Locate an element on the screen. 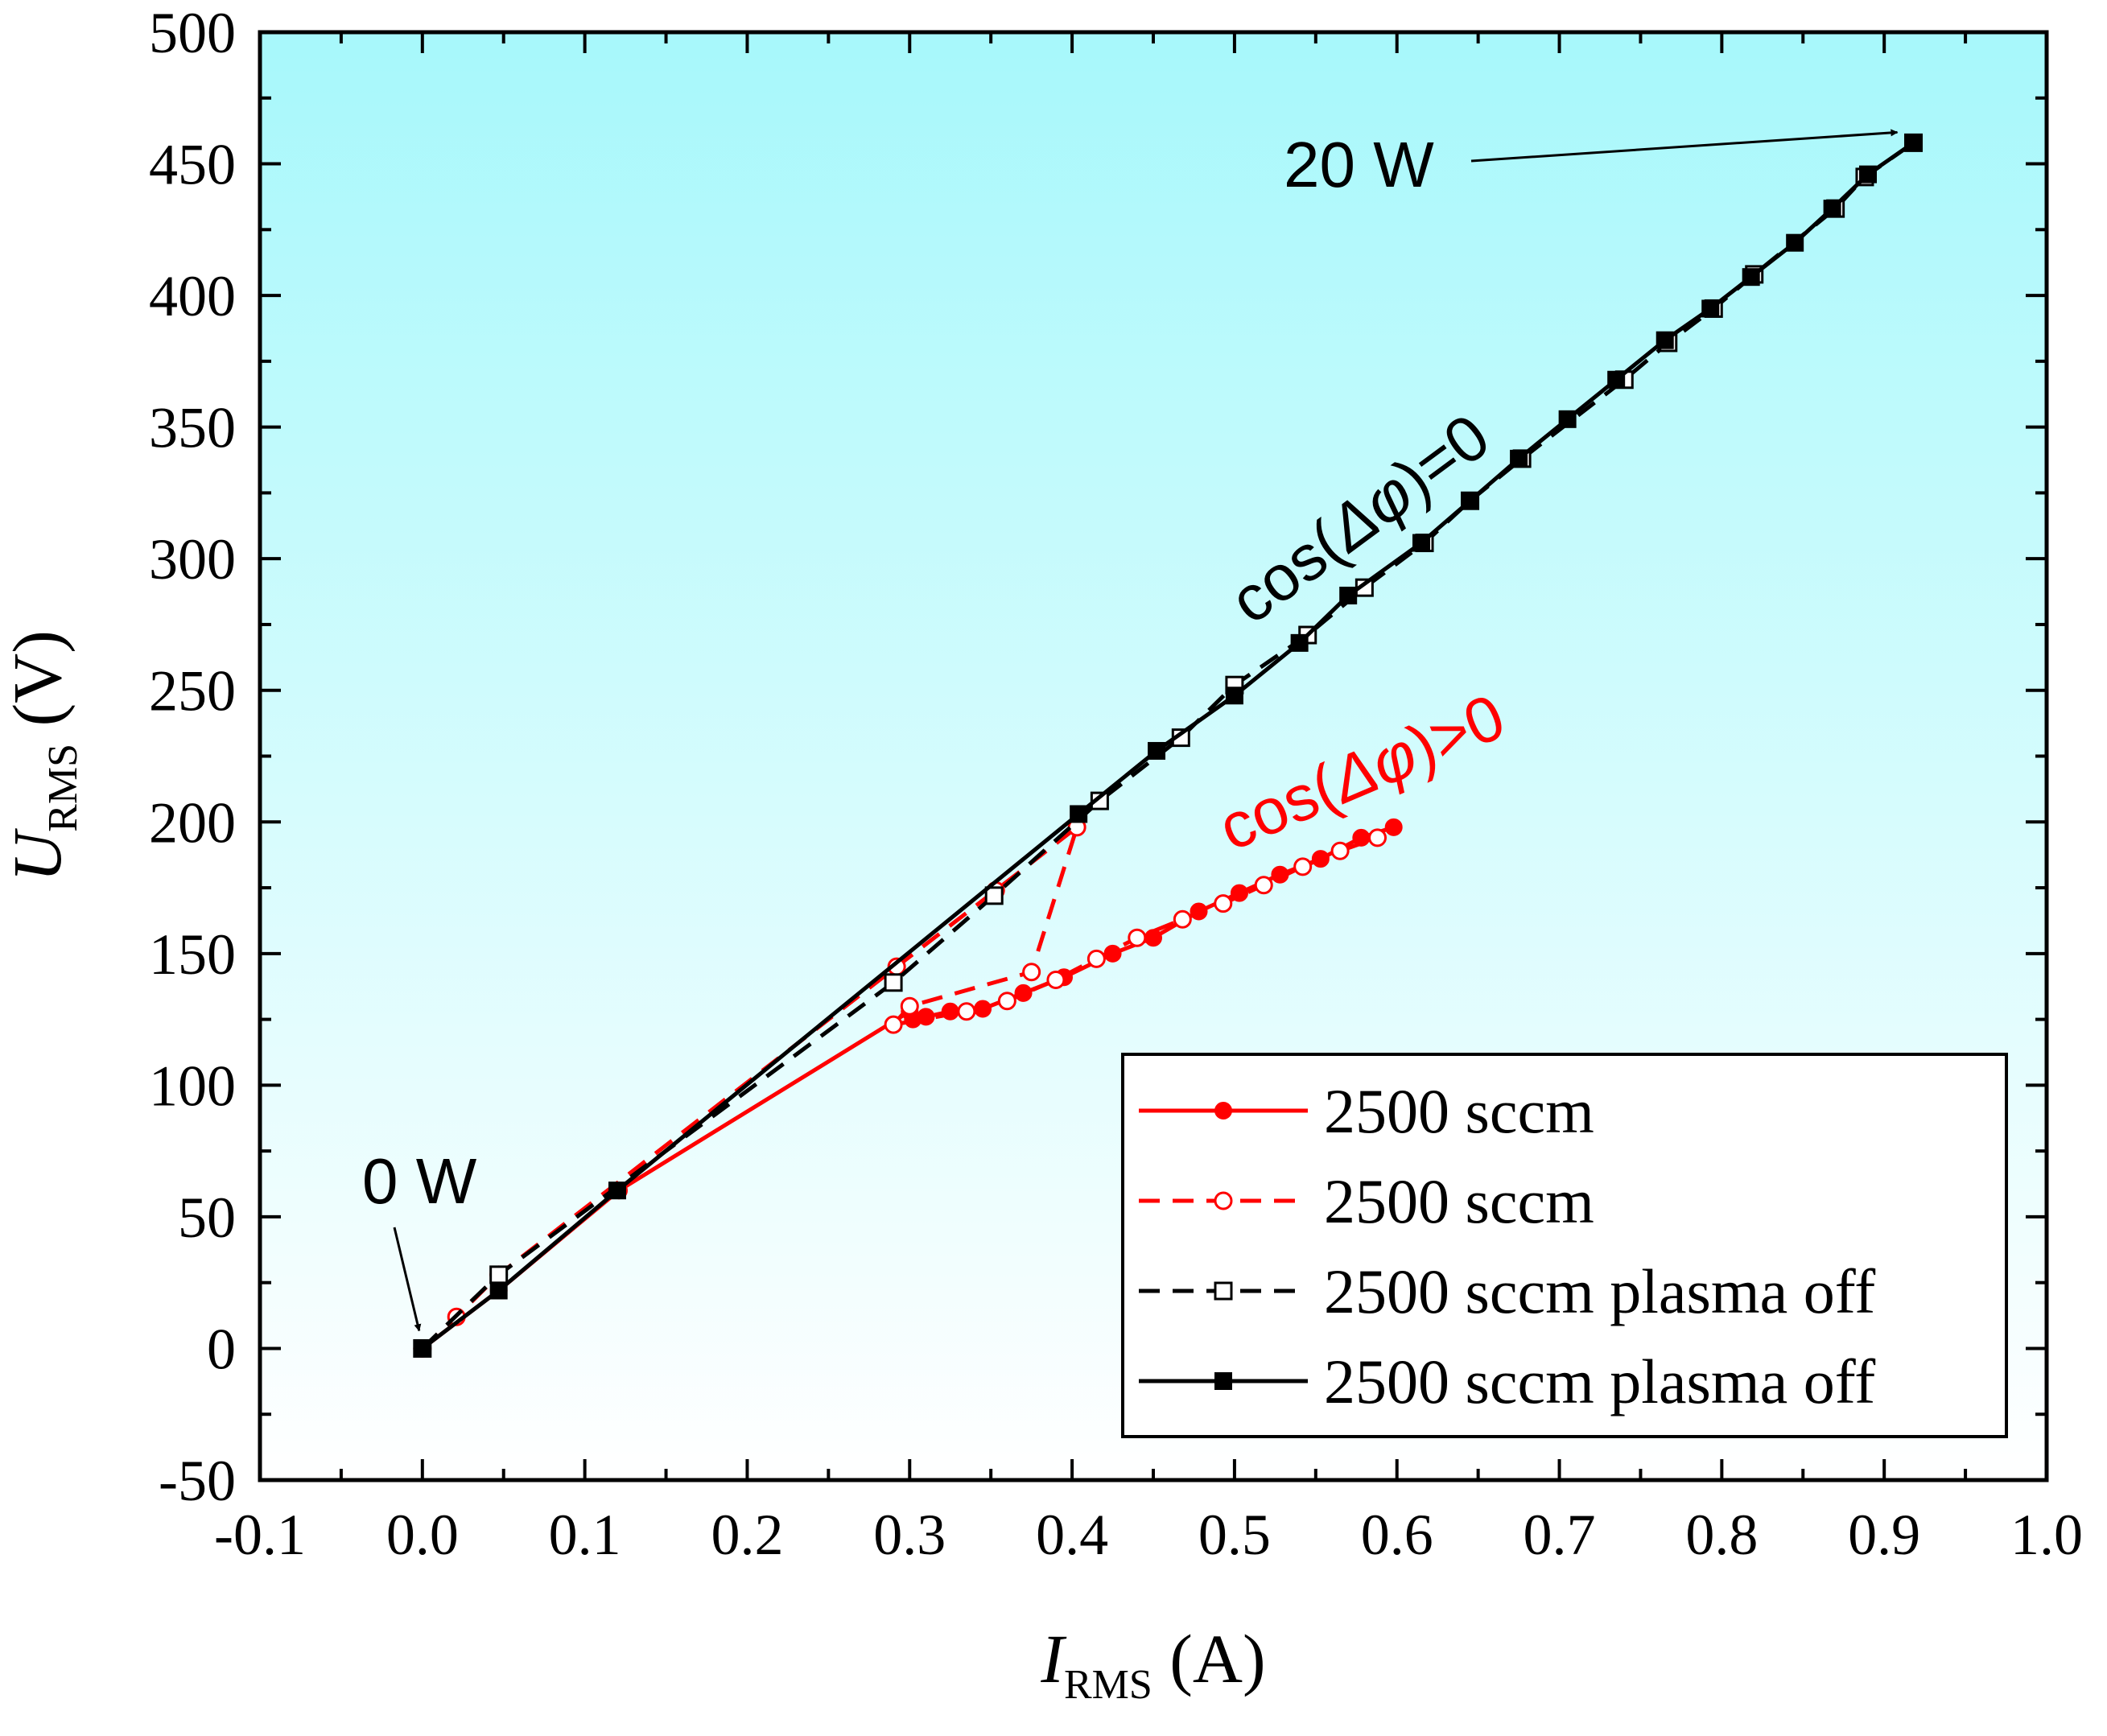 The image size is (2107, 1736). y-tick-label: 250 is located at coordinates (192, 691).